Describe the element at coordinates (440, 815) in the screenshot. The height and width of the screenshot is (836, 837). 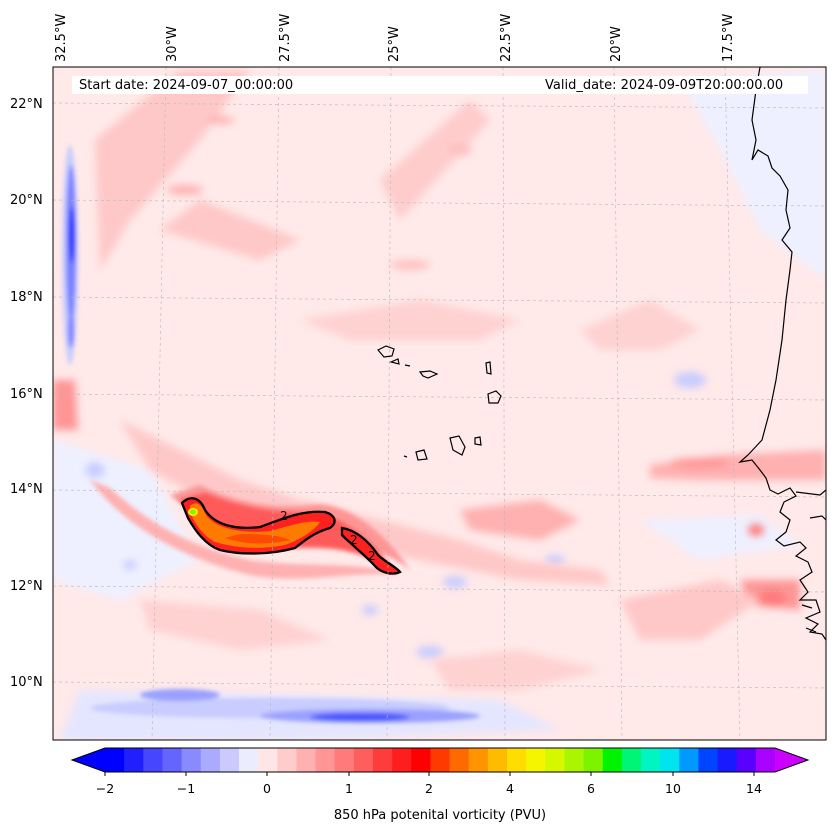
I see `colorbar-title: 850 hPa potenital vorticity (PVU)` at that location.